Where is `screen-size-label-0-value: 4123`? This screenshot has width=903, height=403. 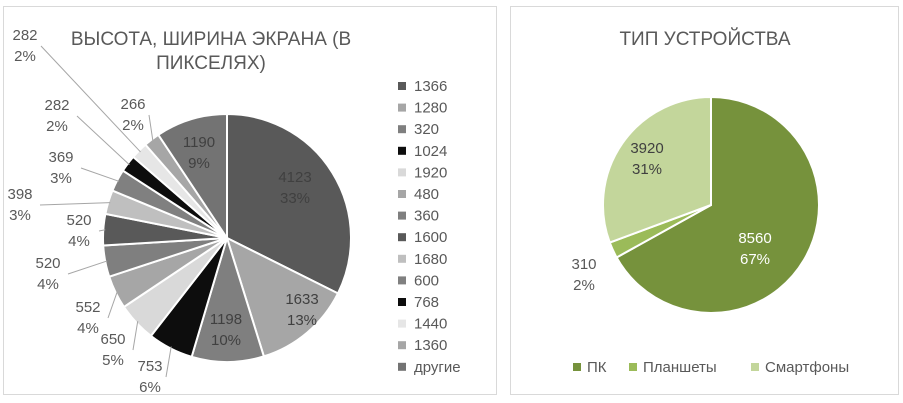 screen-size-label-0-value: 4123 is located at coordinates (294, 177).